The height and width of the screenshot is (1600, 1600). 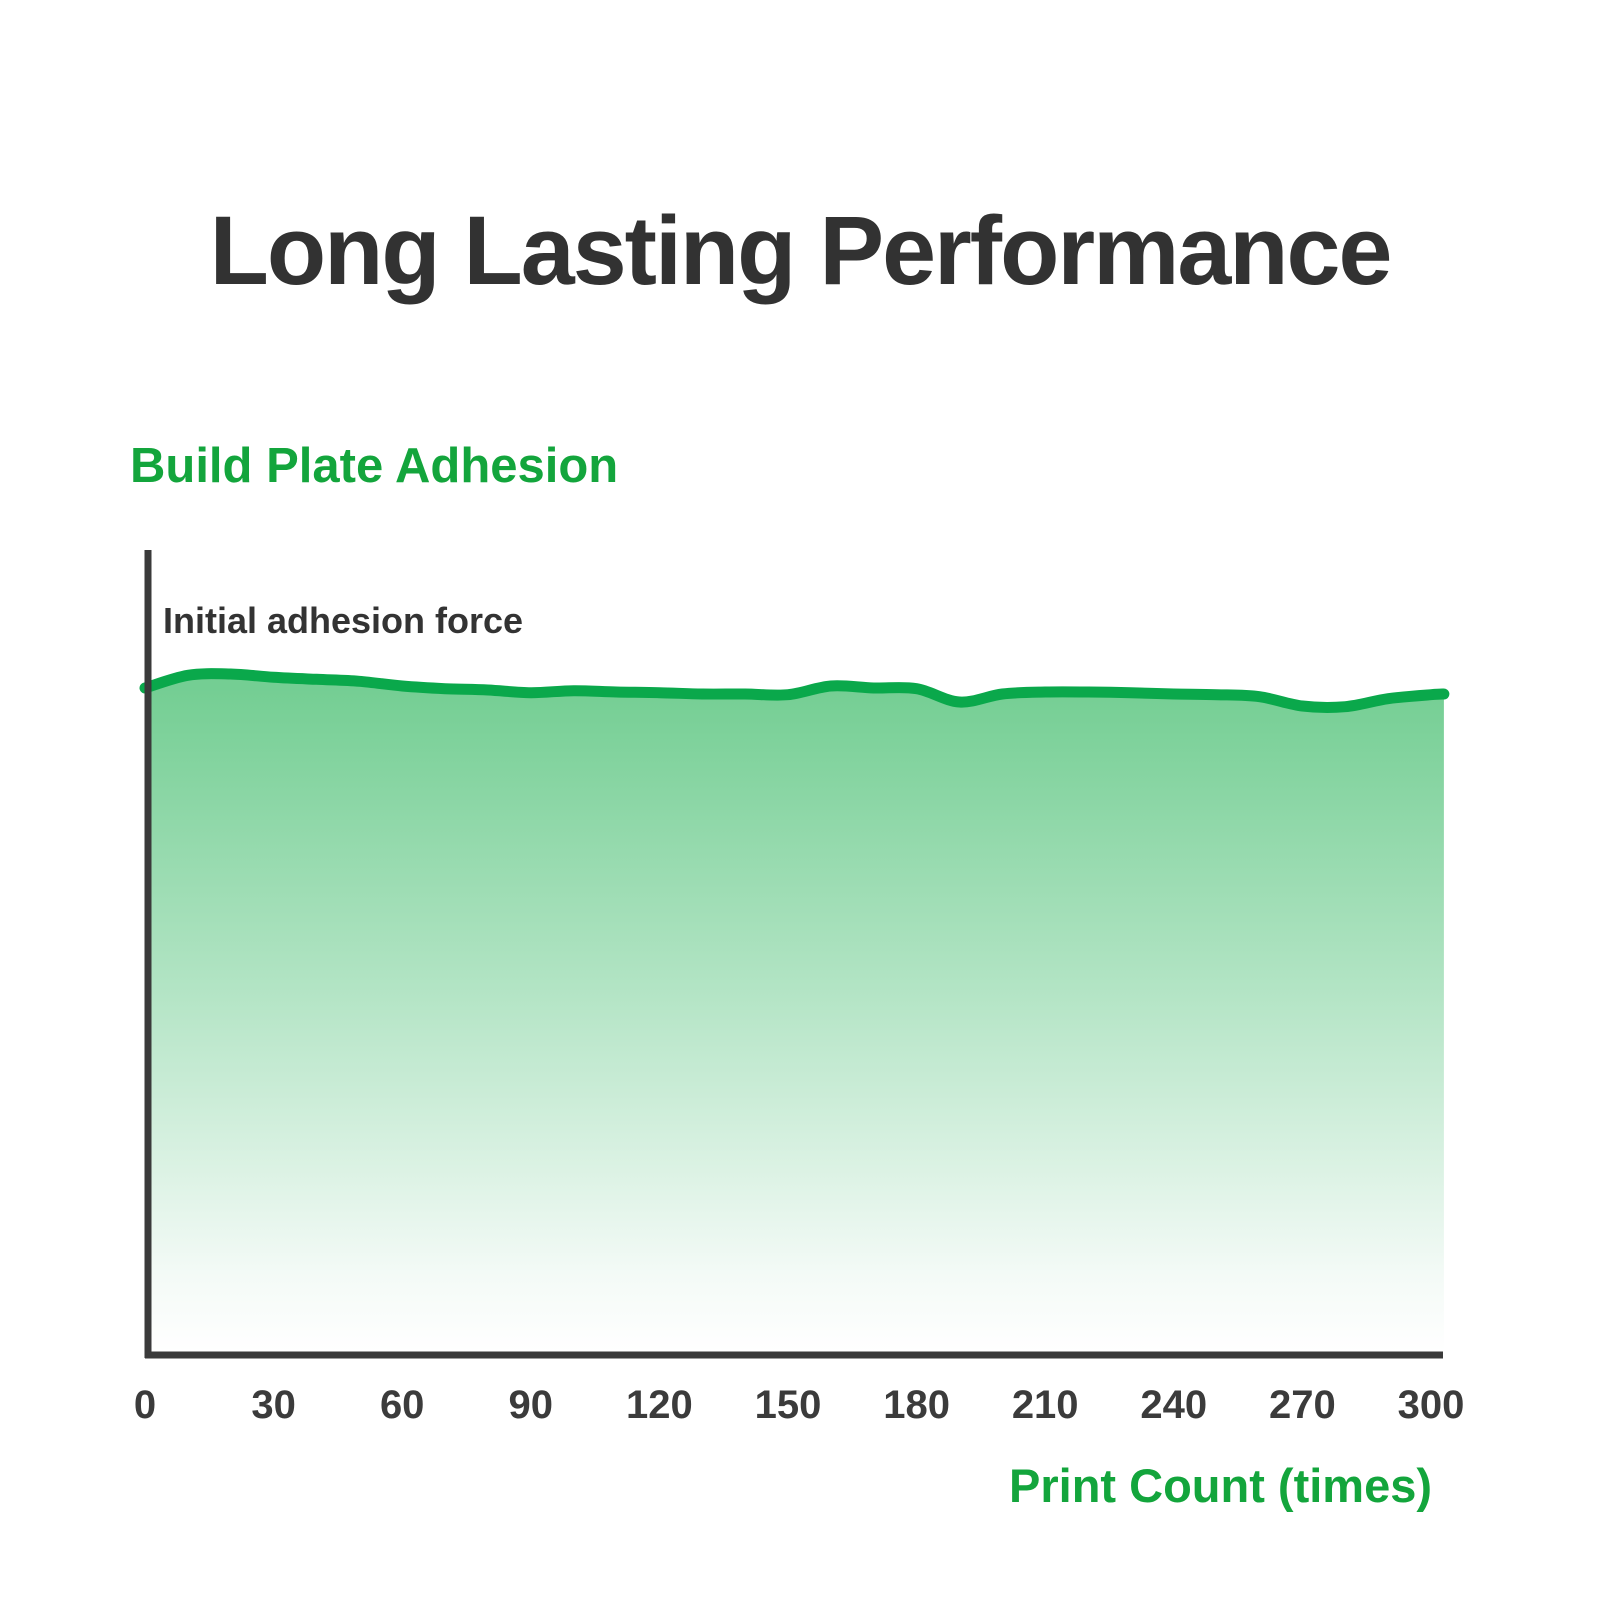 I want to click on page-title: Long Lasting Performance, so click(x=801, y=250).